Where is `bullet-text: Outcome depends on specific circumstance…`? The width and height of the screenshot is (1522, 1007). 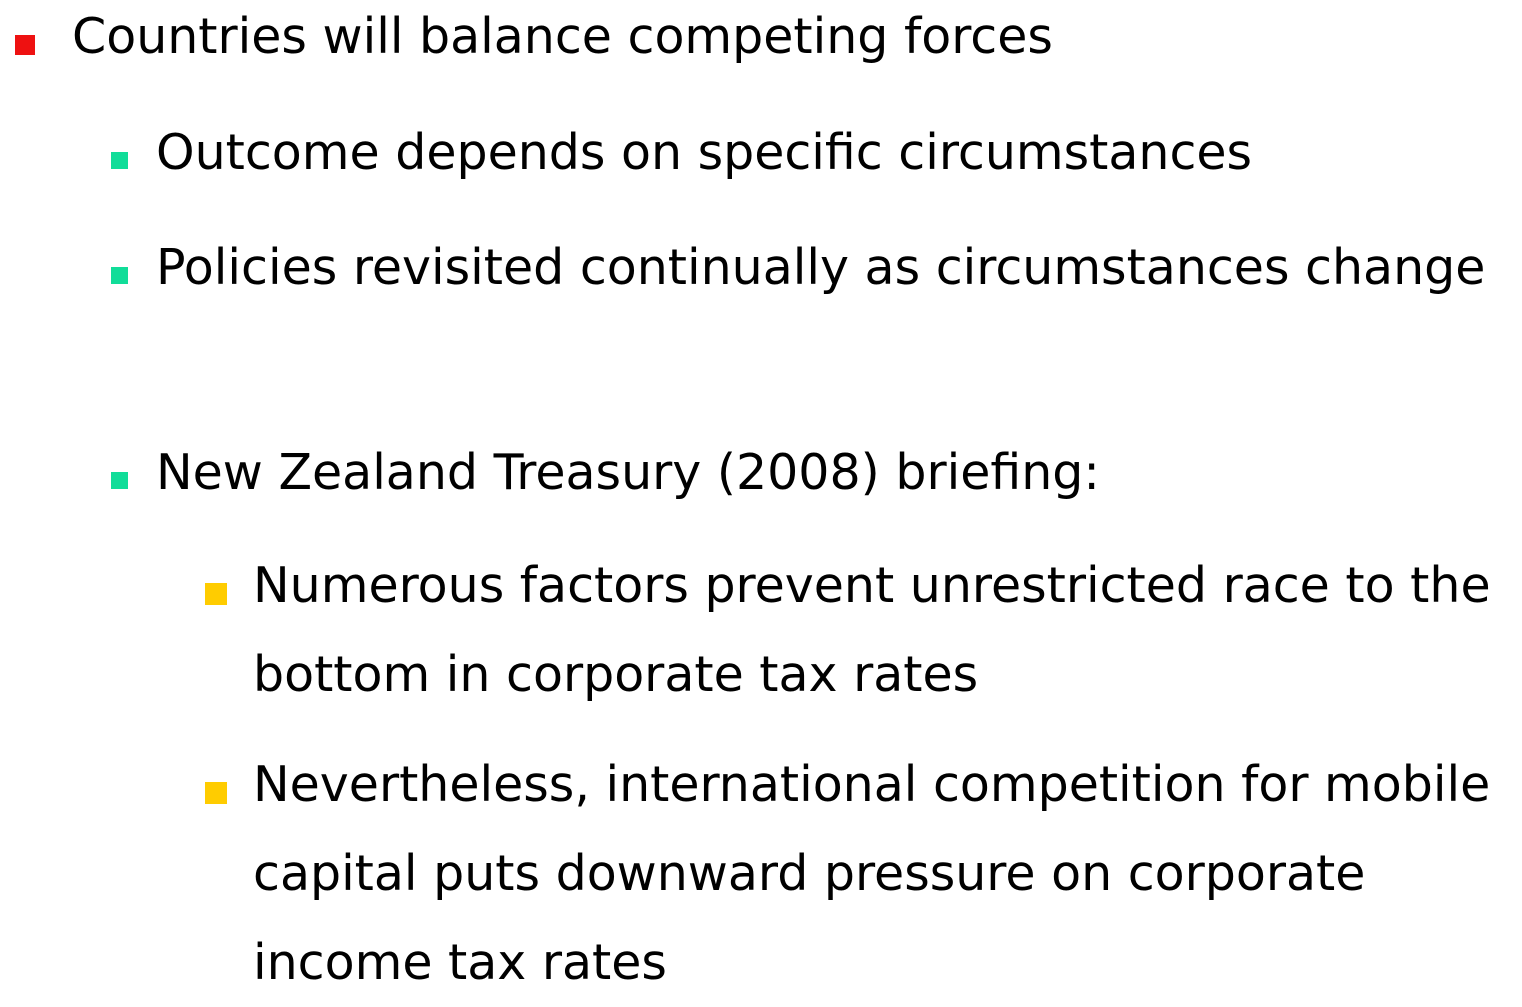 bullet-text: Outcome depends on specific circumstance… is located at coordinates (704, 152).